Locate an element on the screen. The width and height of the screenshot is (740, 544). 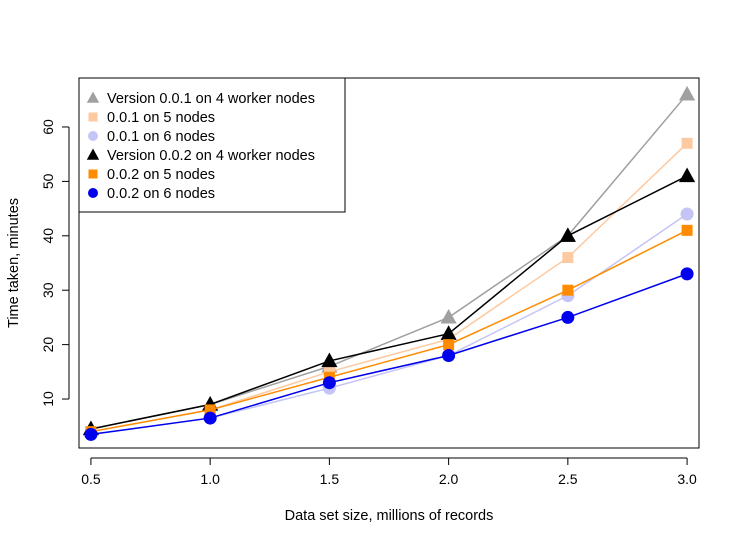
x-tick-label: 2.0 is located at coordinates (449, 479).